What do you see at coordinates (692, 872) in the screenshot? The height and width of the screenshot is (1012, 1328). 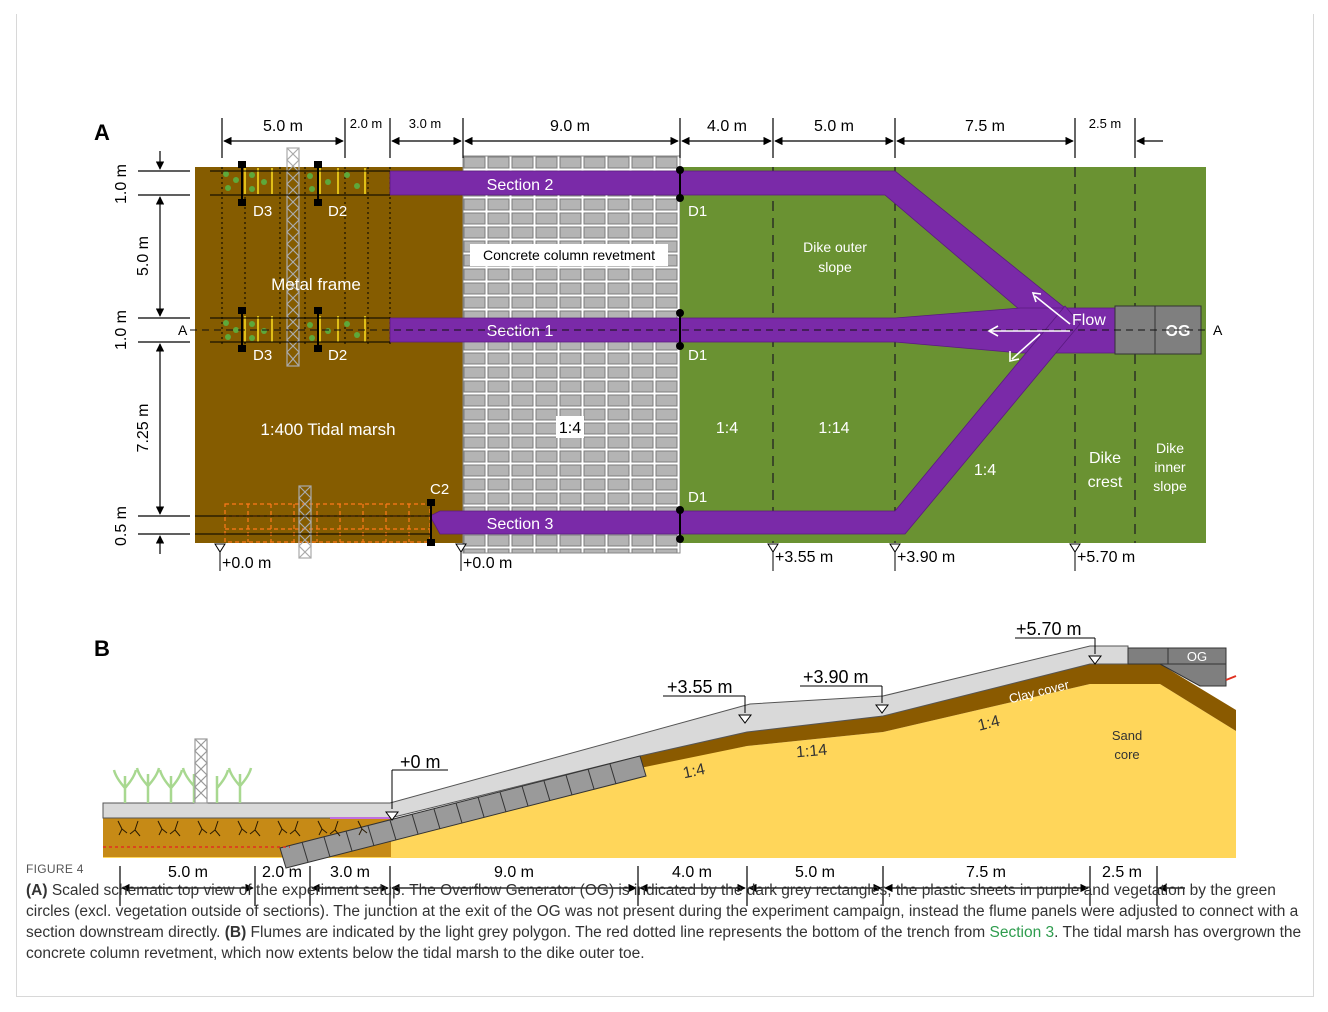 I see `bottom-dim-5: 4.0 m` at bounding box center [692, 872].